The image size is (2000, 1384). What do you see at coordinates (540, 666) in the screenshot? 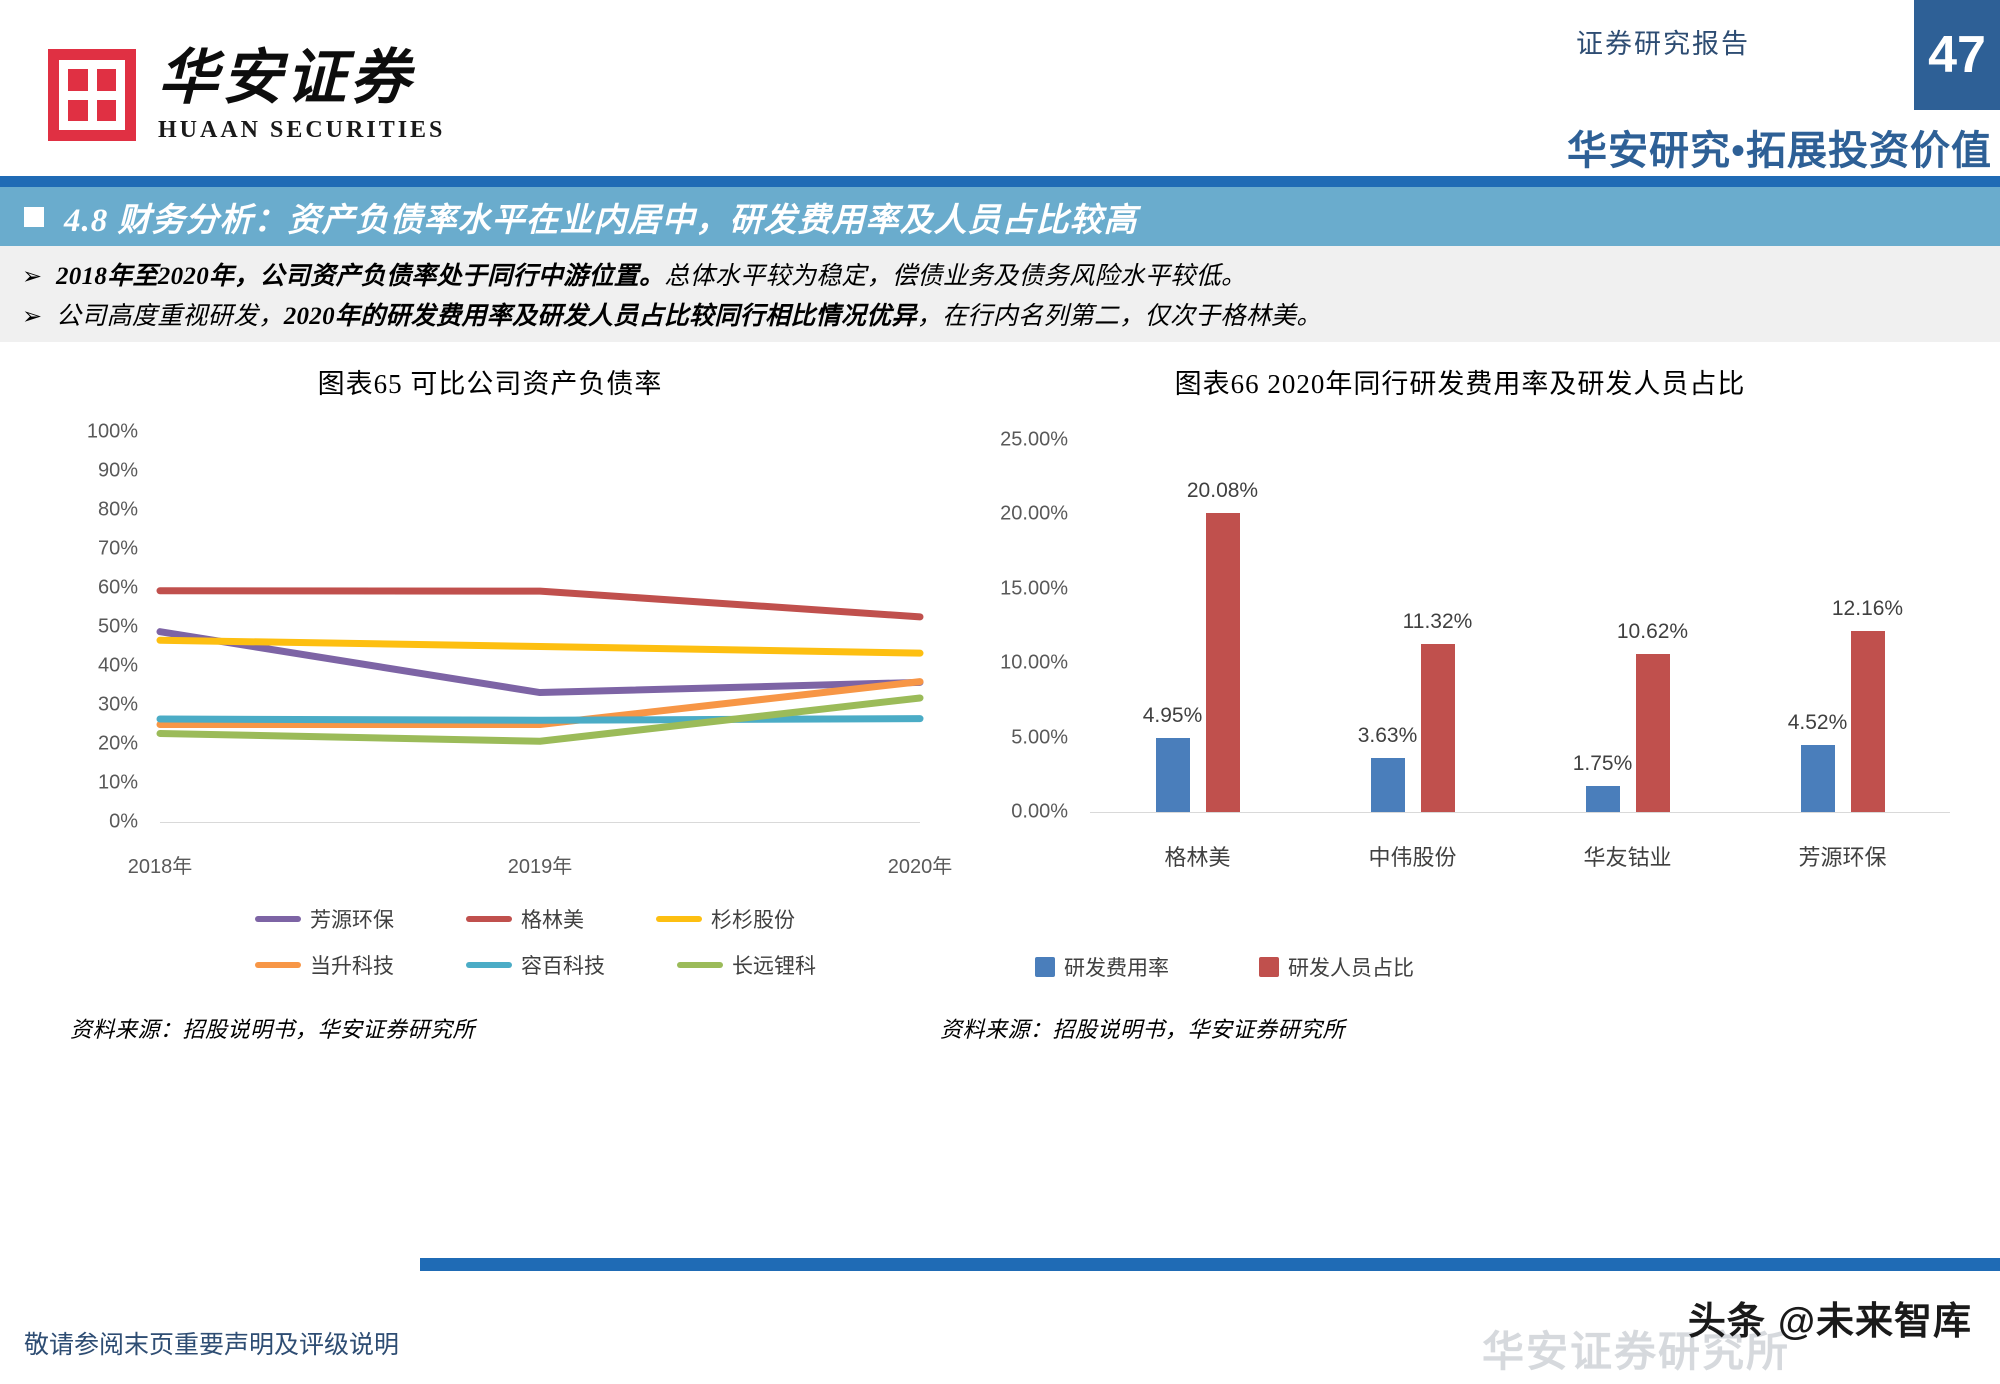
I see `line-series-canvas` at bounding box center [540, 666].